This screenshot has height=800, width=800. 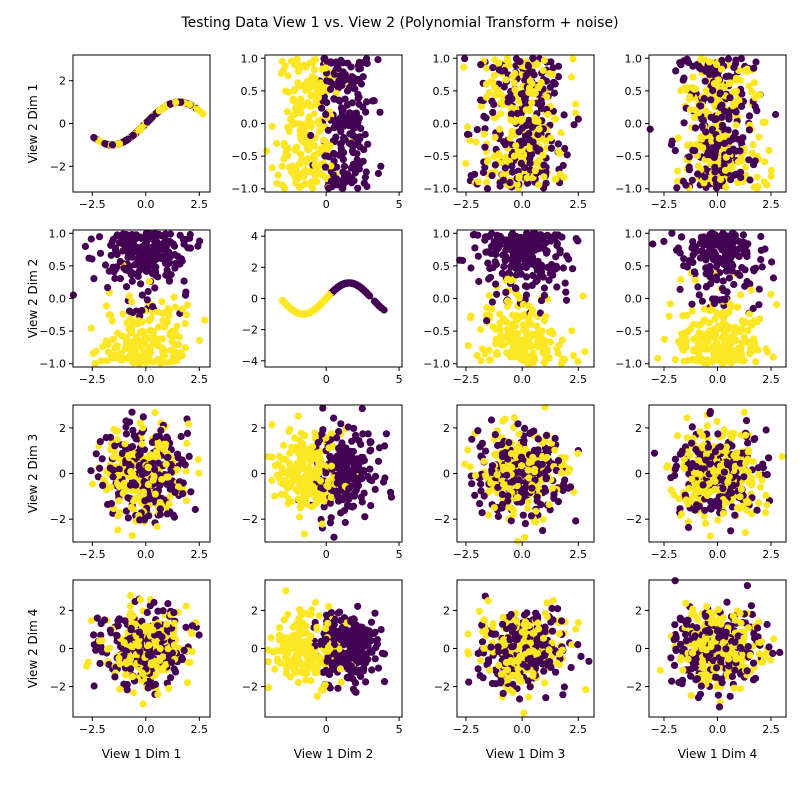 I want to click on y-tick-label: −0.5, so click(x=436, y=331).